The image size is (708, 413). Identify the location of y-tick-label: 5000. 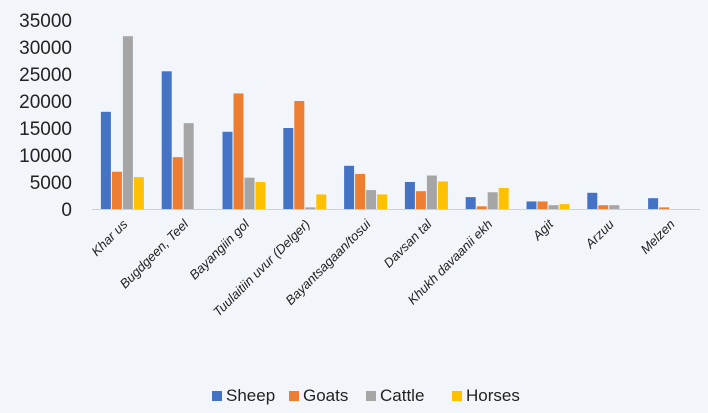
(51, 183).